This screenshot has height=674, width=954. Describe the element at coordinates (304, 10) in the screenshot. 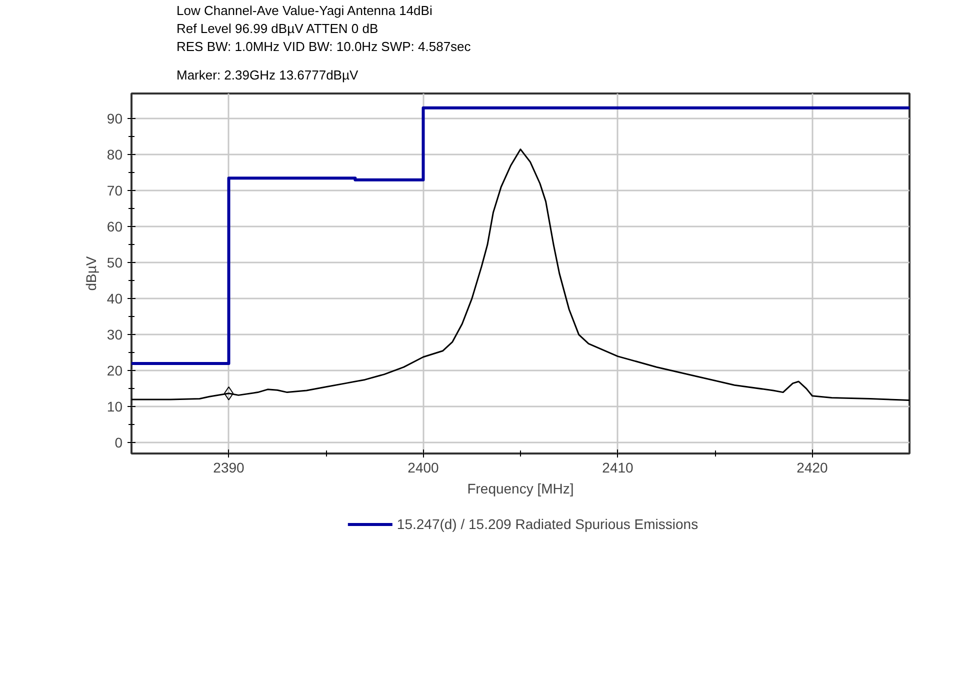

I see `chart-title: Low Channel-Ave Value-Yagi Antenna 14dBi` at that location.